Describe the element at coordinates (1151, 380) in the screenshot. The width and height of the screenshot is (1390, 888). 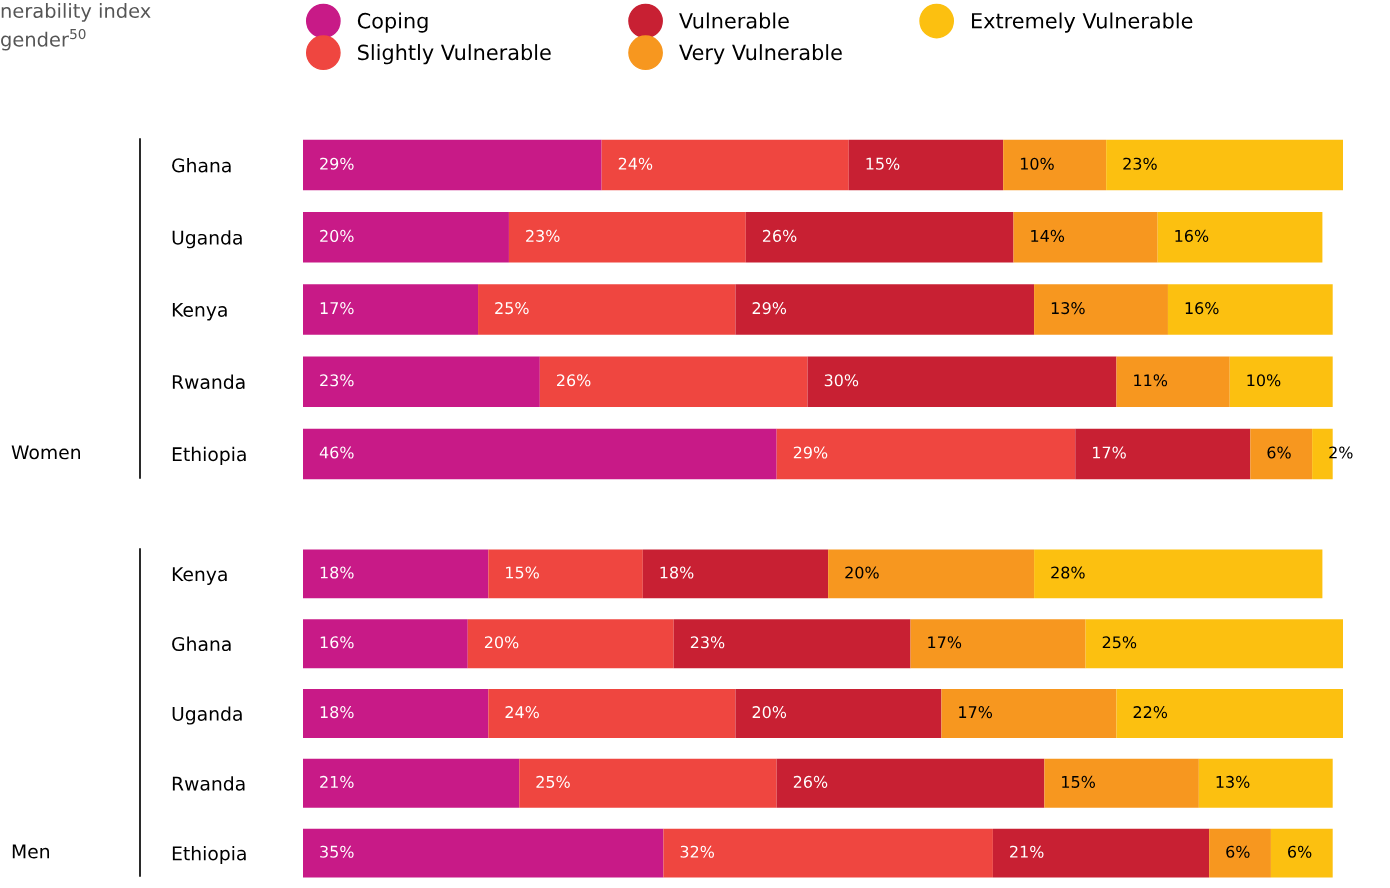
I see `data-label: 11%` at that location.